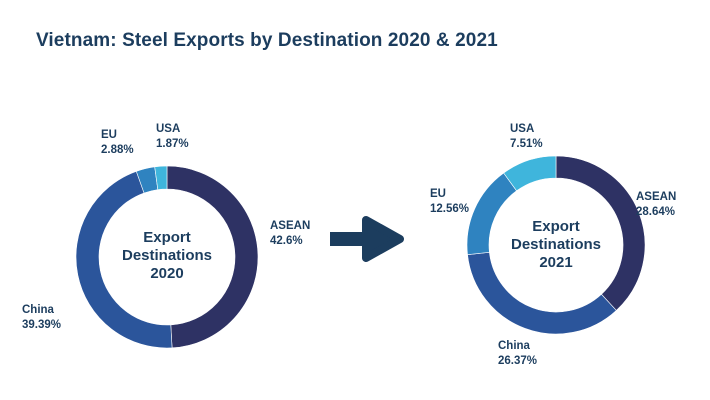  What do you see at coordinates (383, 239) in the screenshot?
I see `arrow-head` at bounding box center [383, 239].